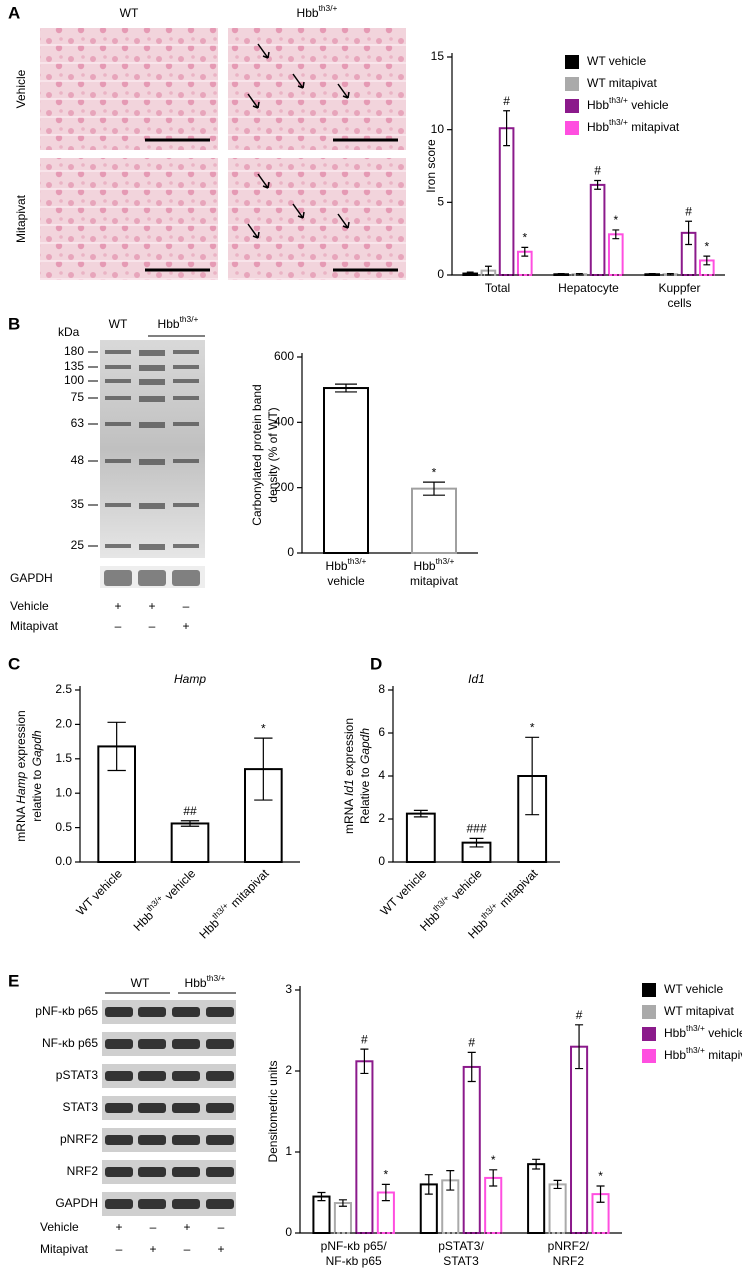 Image resolution: width=742 pixels, height=1272 pixels. Describe the element at coordinates (679, 288) in the screenshot. I see `x-tick-label: Kuppfer` at that location.